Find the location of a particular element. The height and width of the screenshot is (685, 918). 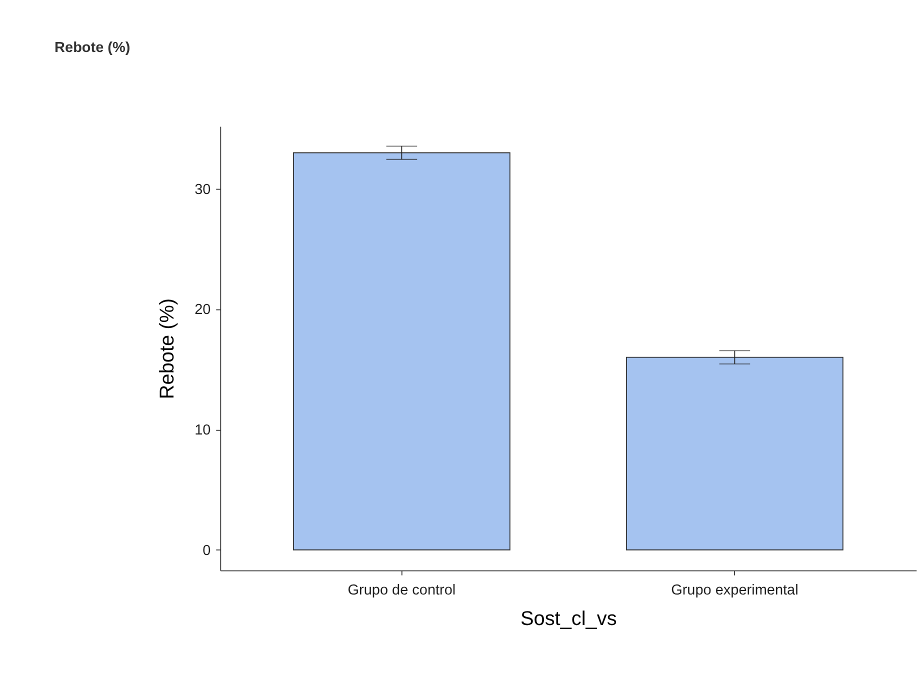

y-tick-label: 30 is located at coordinates (202, 190).